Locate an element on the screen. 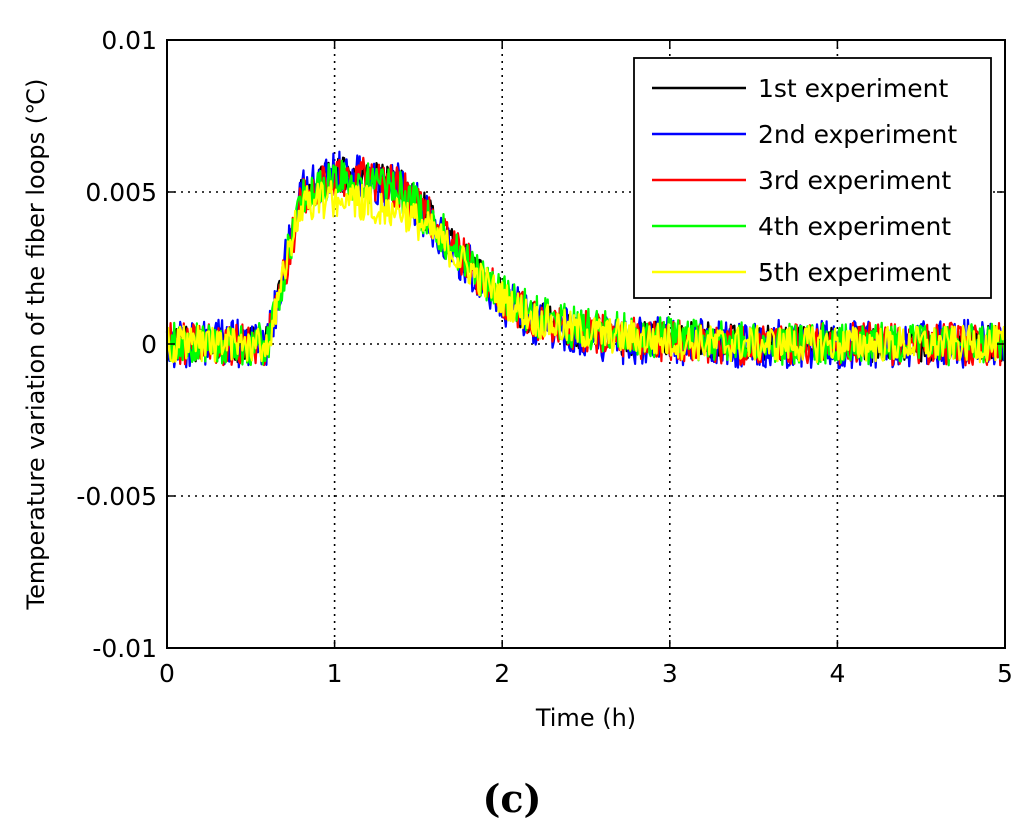  y-tick-label: 0 is located at coordinates (149, 344).